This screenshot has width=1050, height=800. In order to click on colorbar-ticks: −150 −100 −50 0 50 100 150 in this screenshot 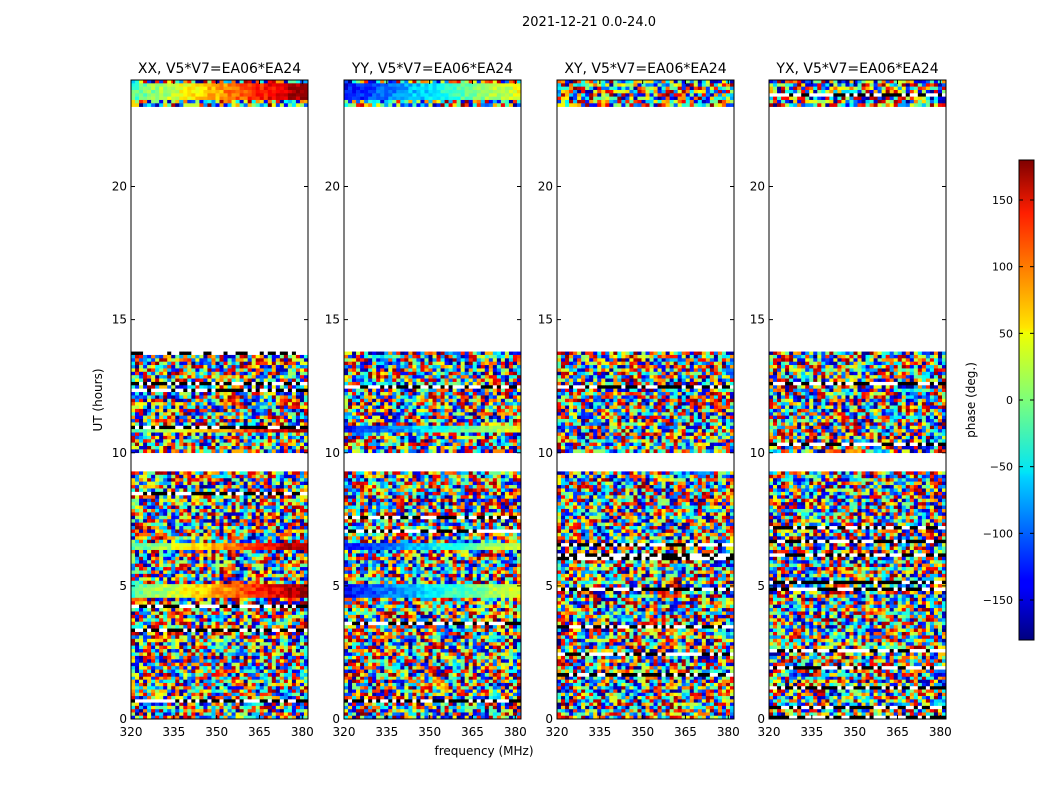, I will do `click(1008, 400)`.